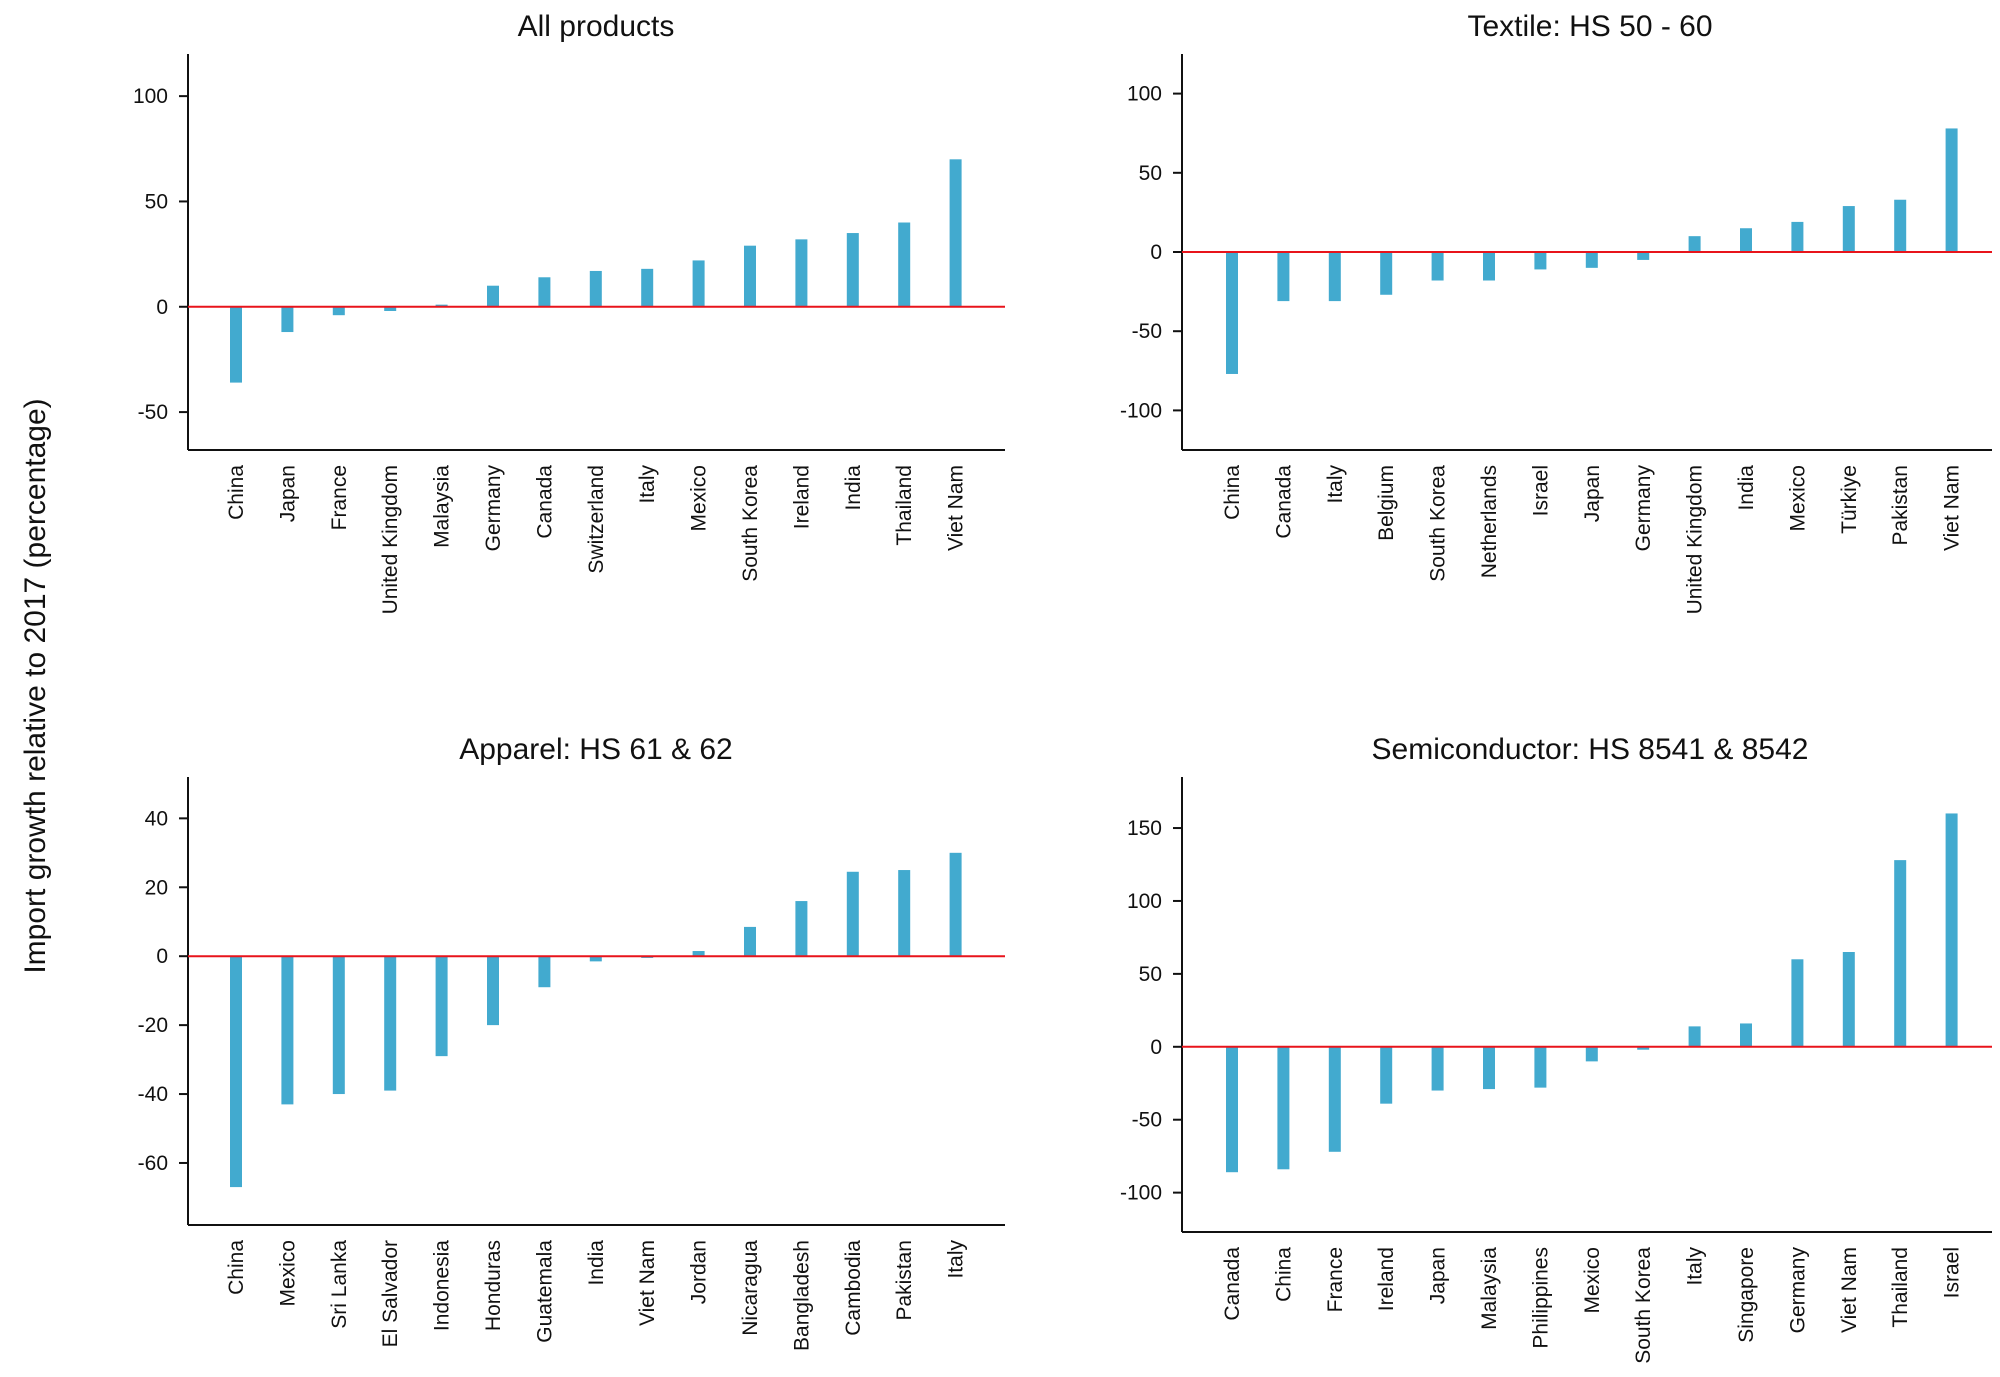 The height and width of the screenshot is (1377, 2000). What do you see at coordinates (852, 914) in the screenshot?
I see `bar-cambodia` at bounding box center [852, 914].